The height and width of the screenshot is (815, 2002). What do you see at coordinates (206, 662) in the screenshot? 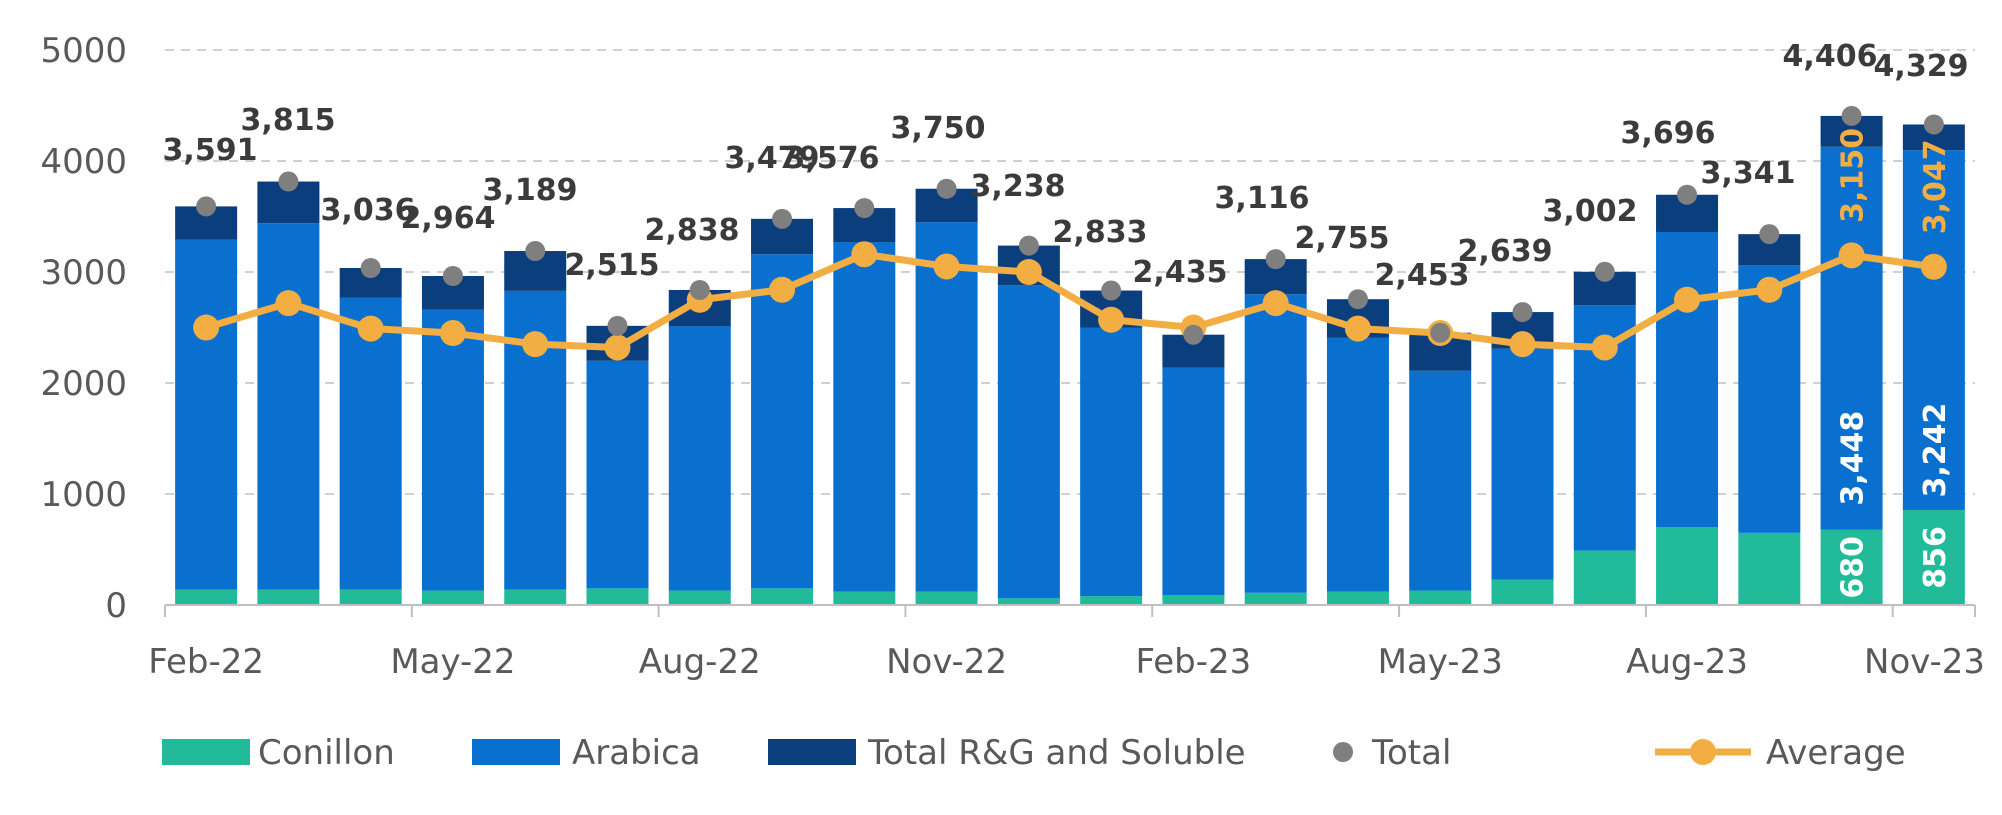
I see `x-tick-label: Feb-22` at bounding box center [206, 662].